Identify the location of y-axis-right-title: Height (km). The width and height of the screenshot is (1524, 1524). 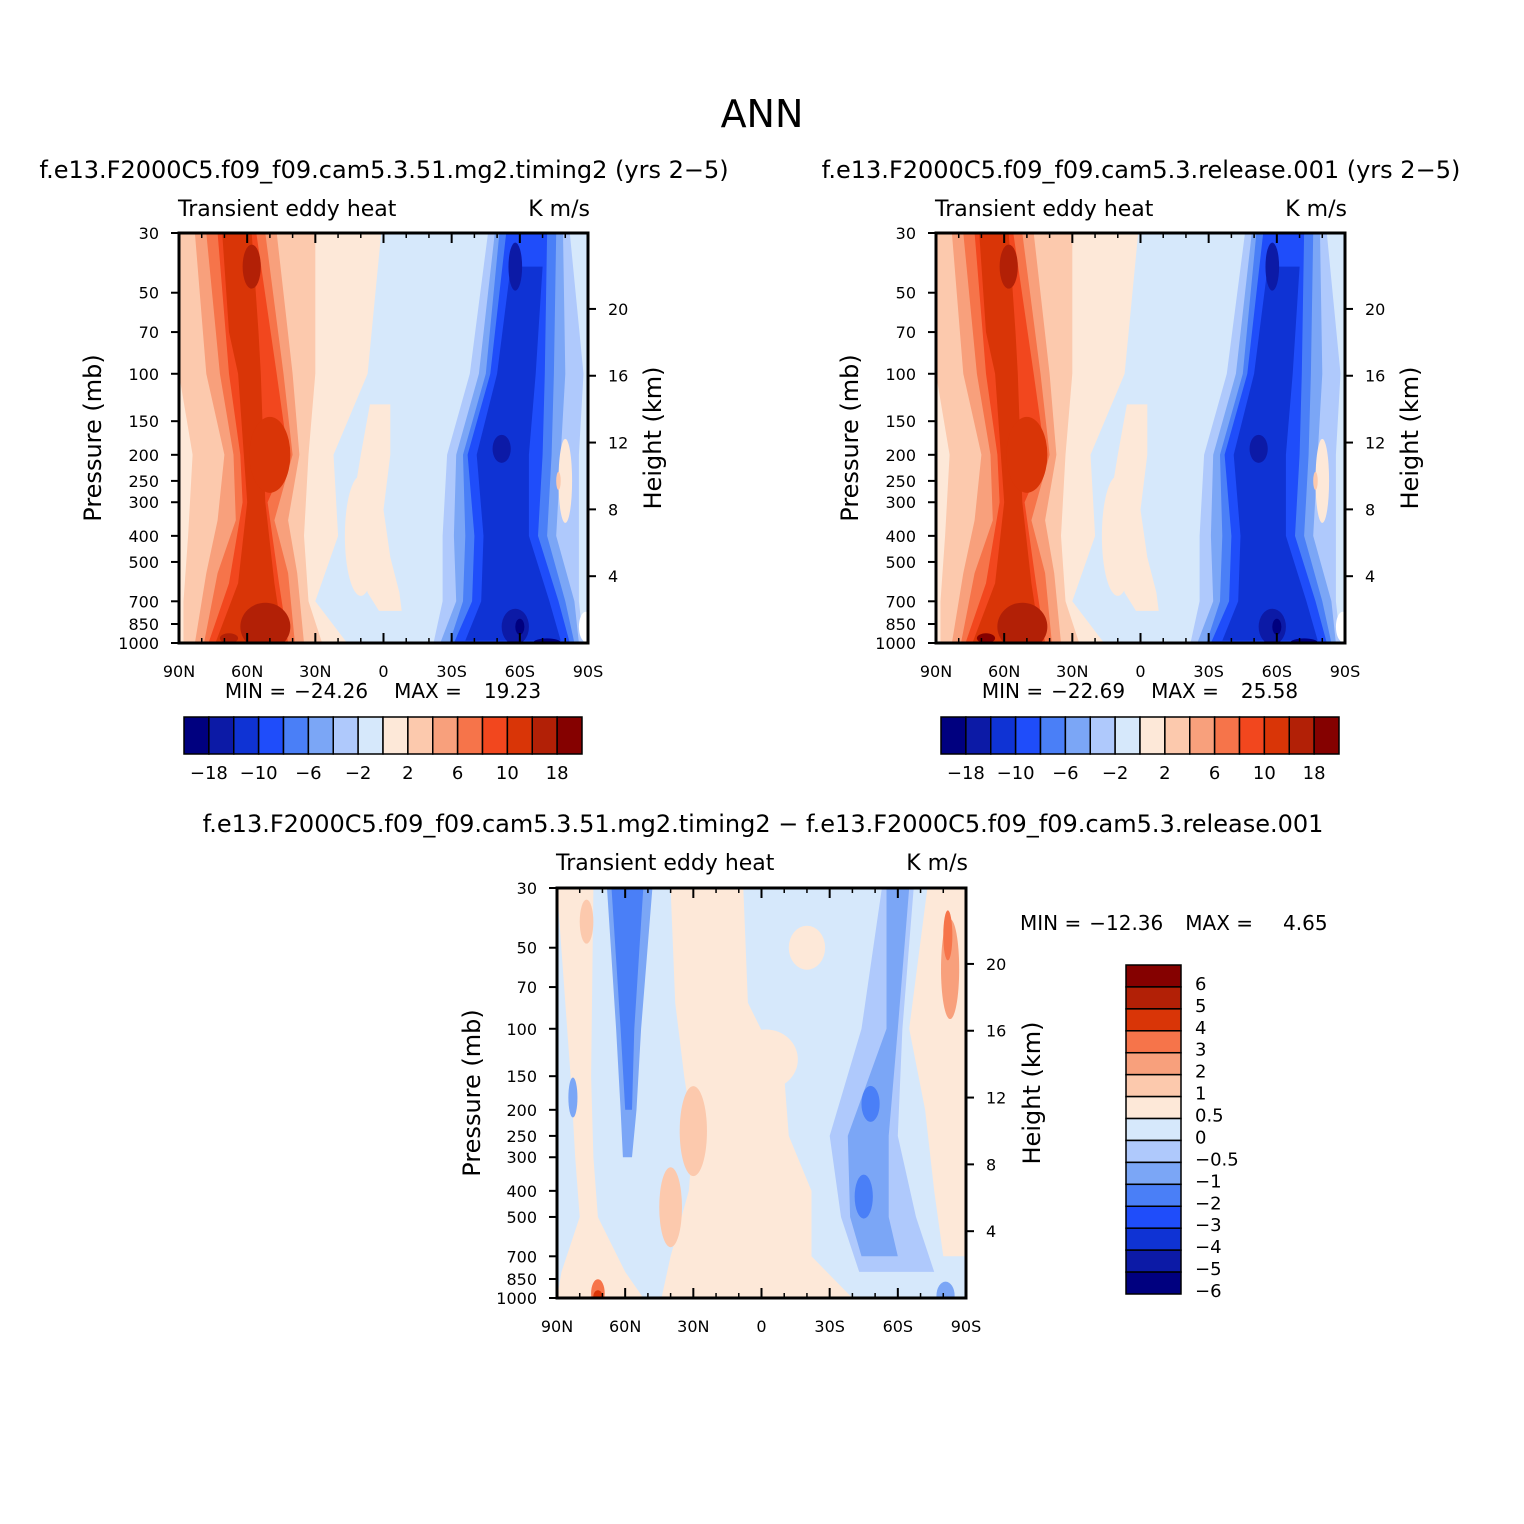
(1410, 438).